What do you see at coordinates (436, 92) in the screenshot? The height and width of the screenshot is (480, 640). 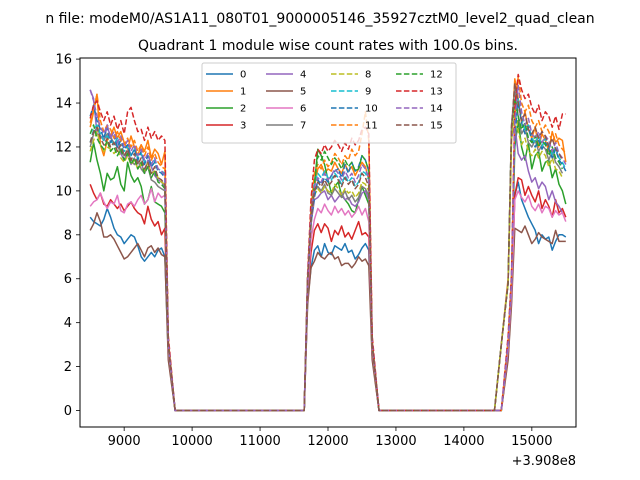 I see `legend-label-13: 13` at bounding box center [436, 92].